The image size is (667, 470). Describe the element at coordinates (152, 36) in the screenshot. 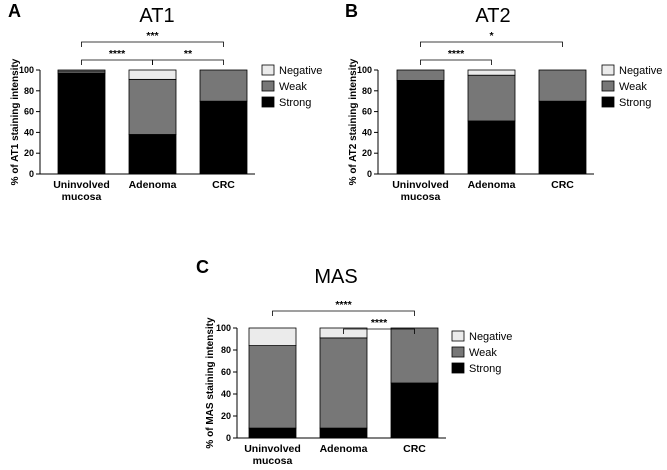

I see `significance-label: ***` at that location.